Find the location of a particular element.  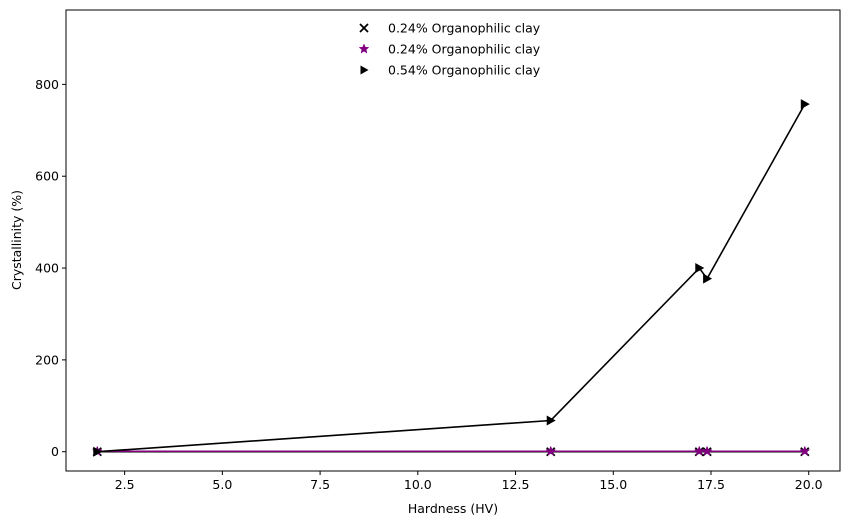

y-axis: 0 200 400 600 800 is located at coordinates (50, 268).